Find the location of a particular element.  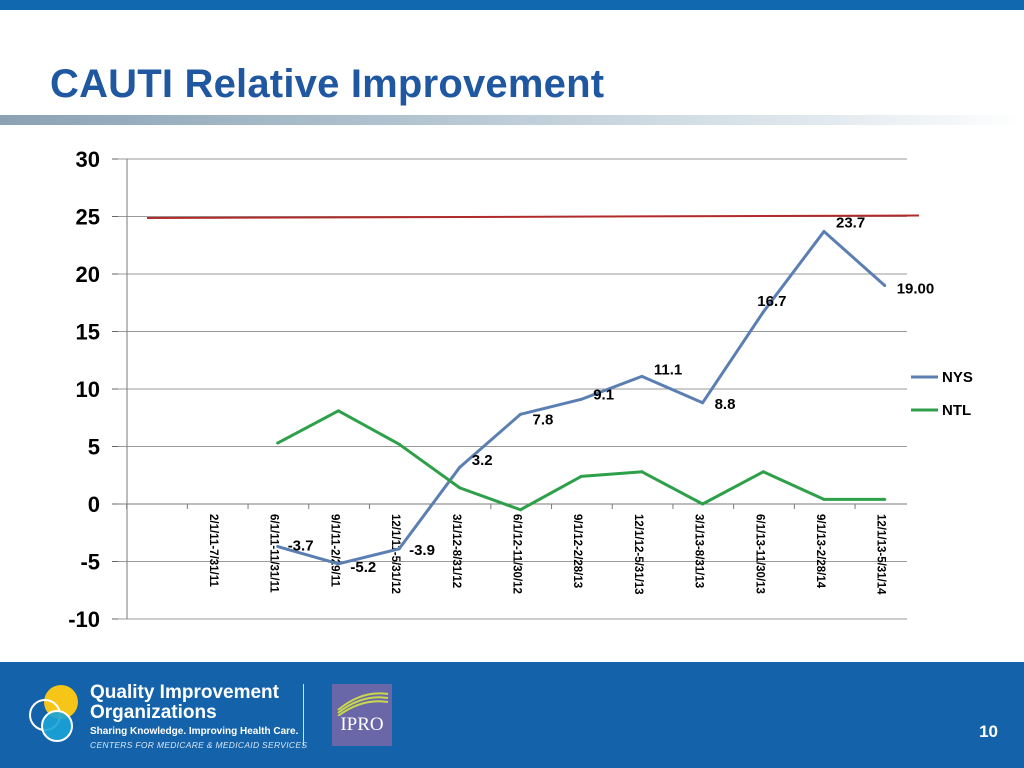

nys-data-label: 19.00 is located at coordinates (916, 289).